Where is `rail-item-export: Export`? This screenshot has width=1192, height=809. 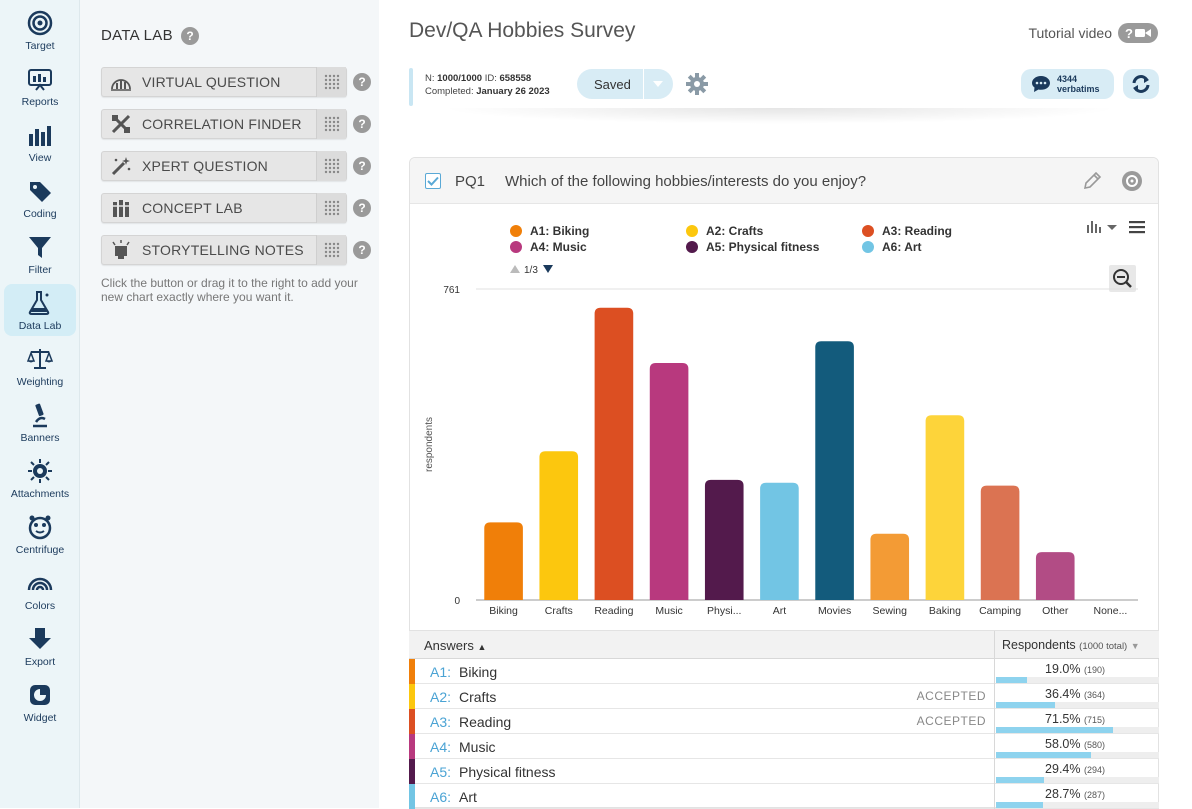
rail-item-export: Export is located at coordinates (40, 646).